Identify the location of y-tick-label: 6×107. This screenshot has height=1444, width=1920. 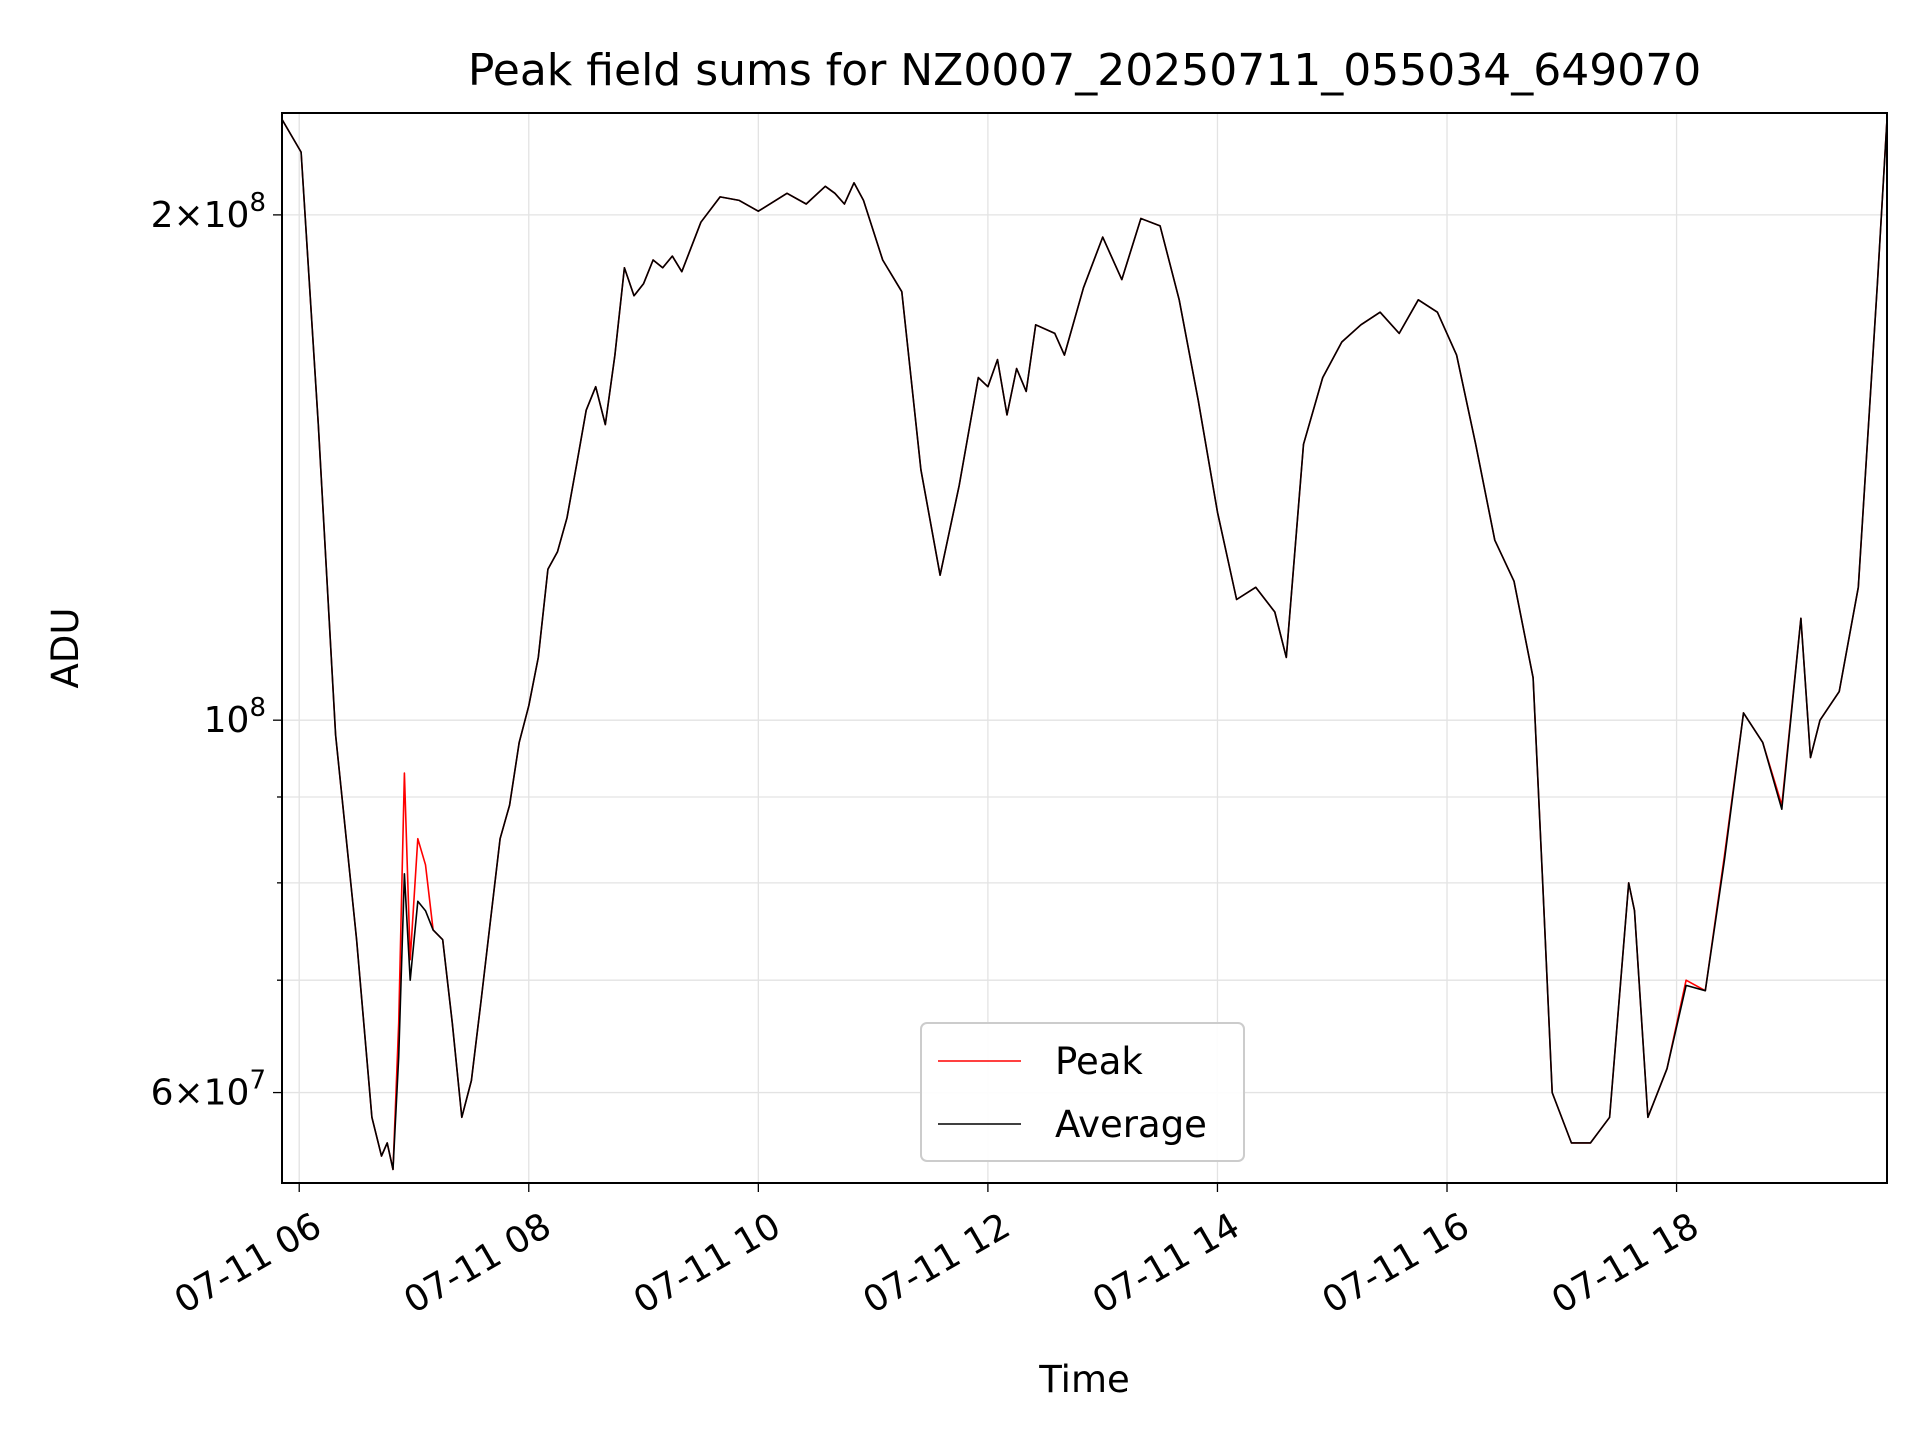
(208, 1090).